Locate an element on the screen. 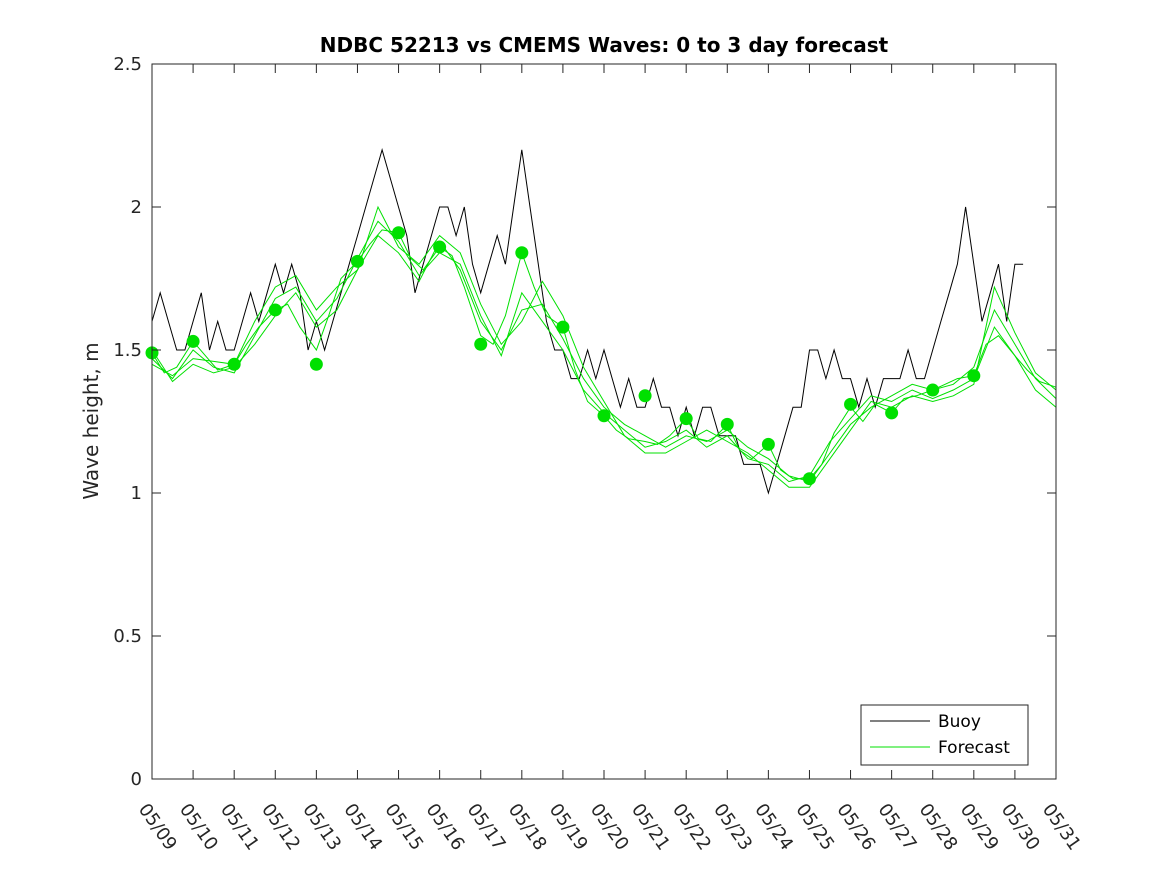 Image resolution: width=1167 pixels, height=875 pixels. legend: Buoy Forecast is located at coordinates (944, 735).